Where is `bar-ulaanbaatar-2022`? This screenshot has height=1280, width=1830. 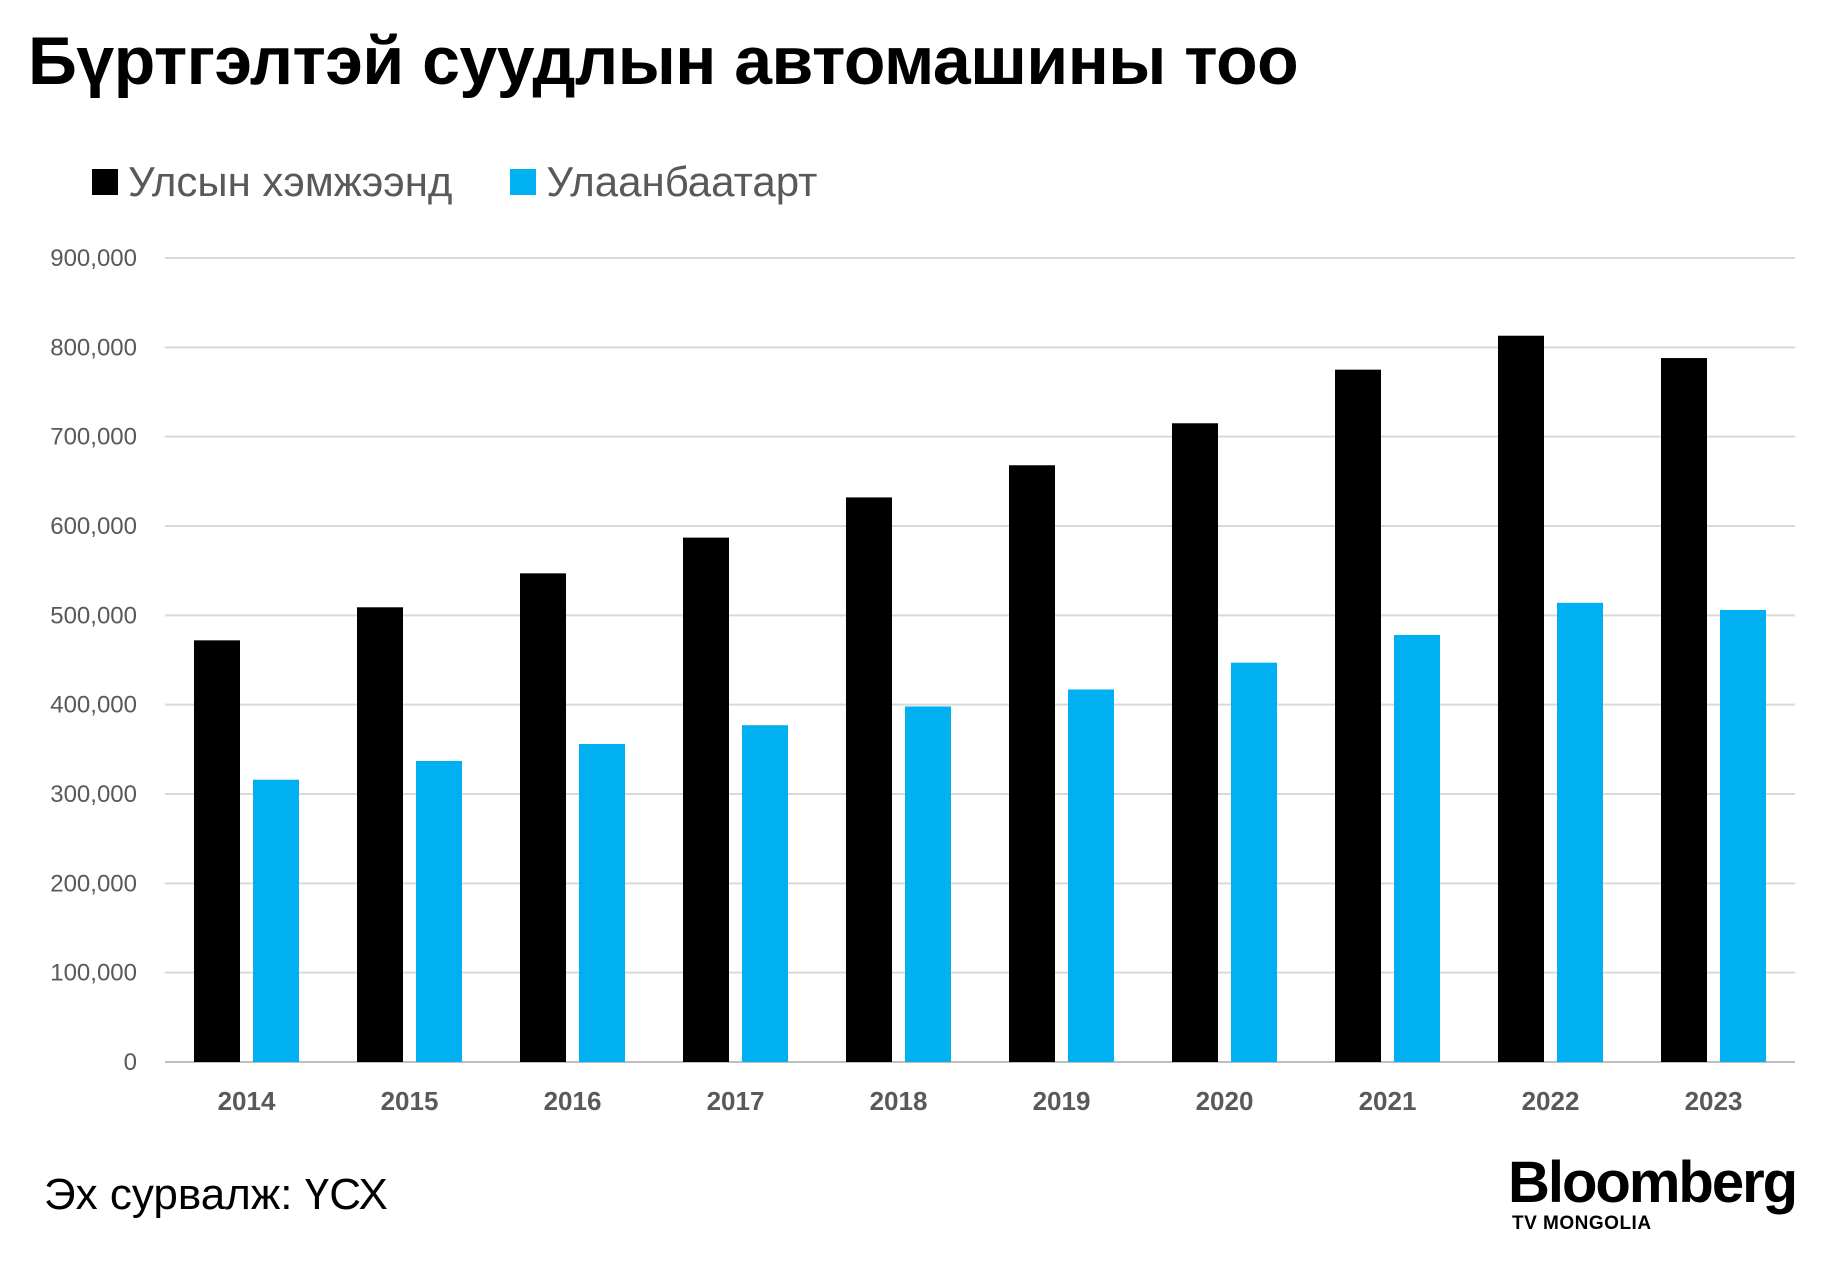
bar-ulaanbaatar-2022 is located at coordinates (1580, 832).